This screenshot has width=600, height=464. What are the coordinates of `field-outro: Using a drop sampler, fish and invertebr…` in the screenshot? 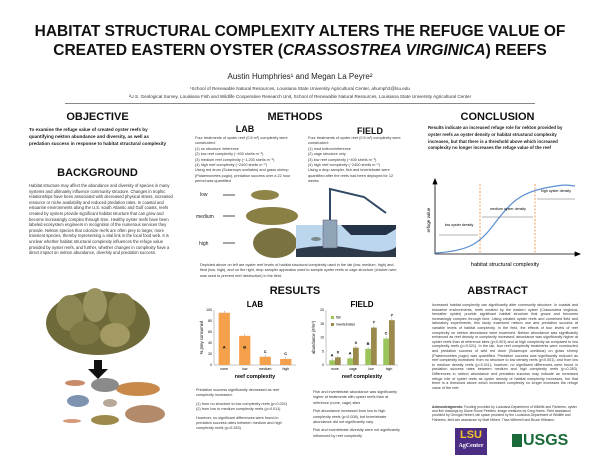 It's located at (351, 176).